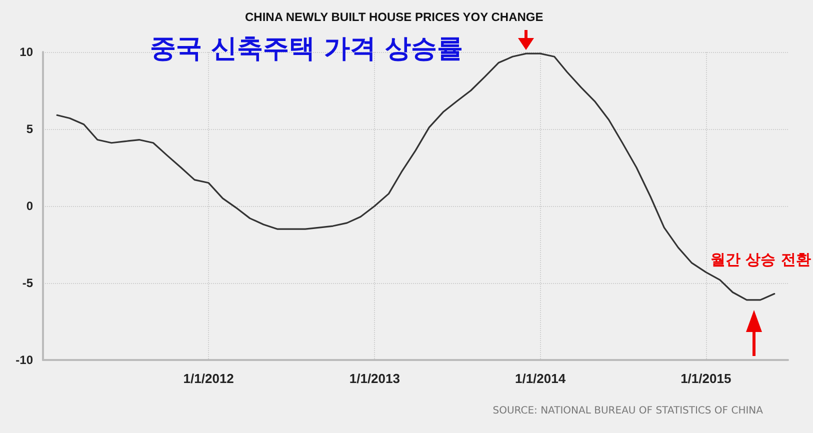 This screenshot has height=433, width=813. Describe the element at coordinates (30, 129) in the screenshot. I see `y-tick-label: 5` at that location.